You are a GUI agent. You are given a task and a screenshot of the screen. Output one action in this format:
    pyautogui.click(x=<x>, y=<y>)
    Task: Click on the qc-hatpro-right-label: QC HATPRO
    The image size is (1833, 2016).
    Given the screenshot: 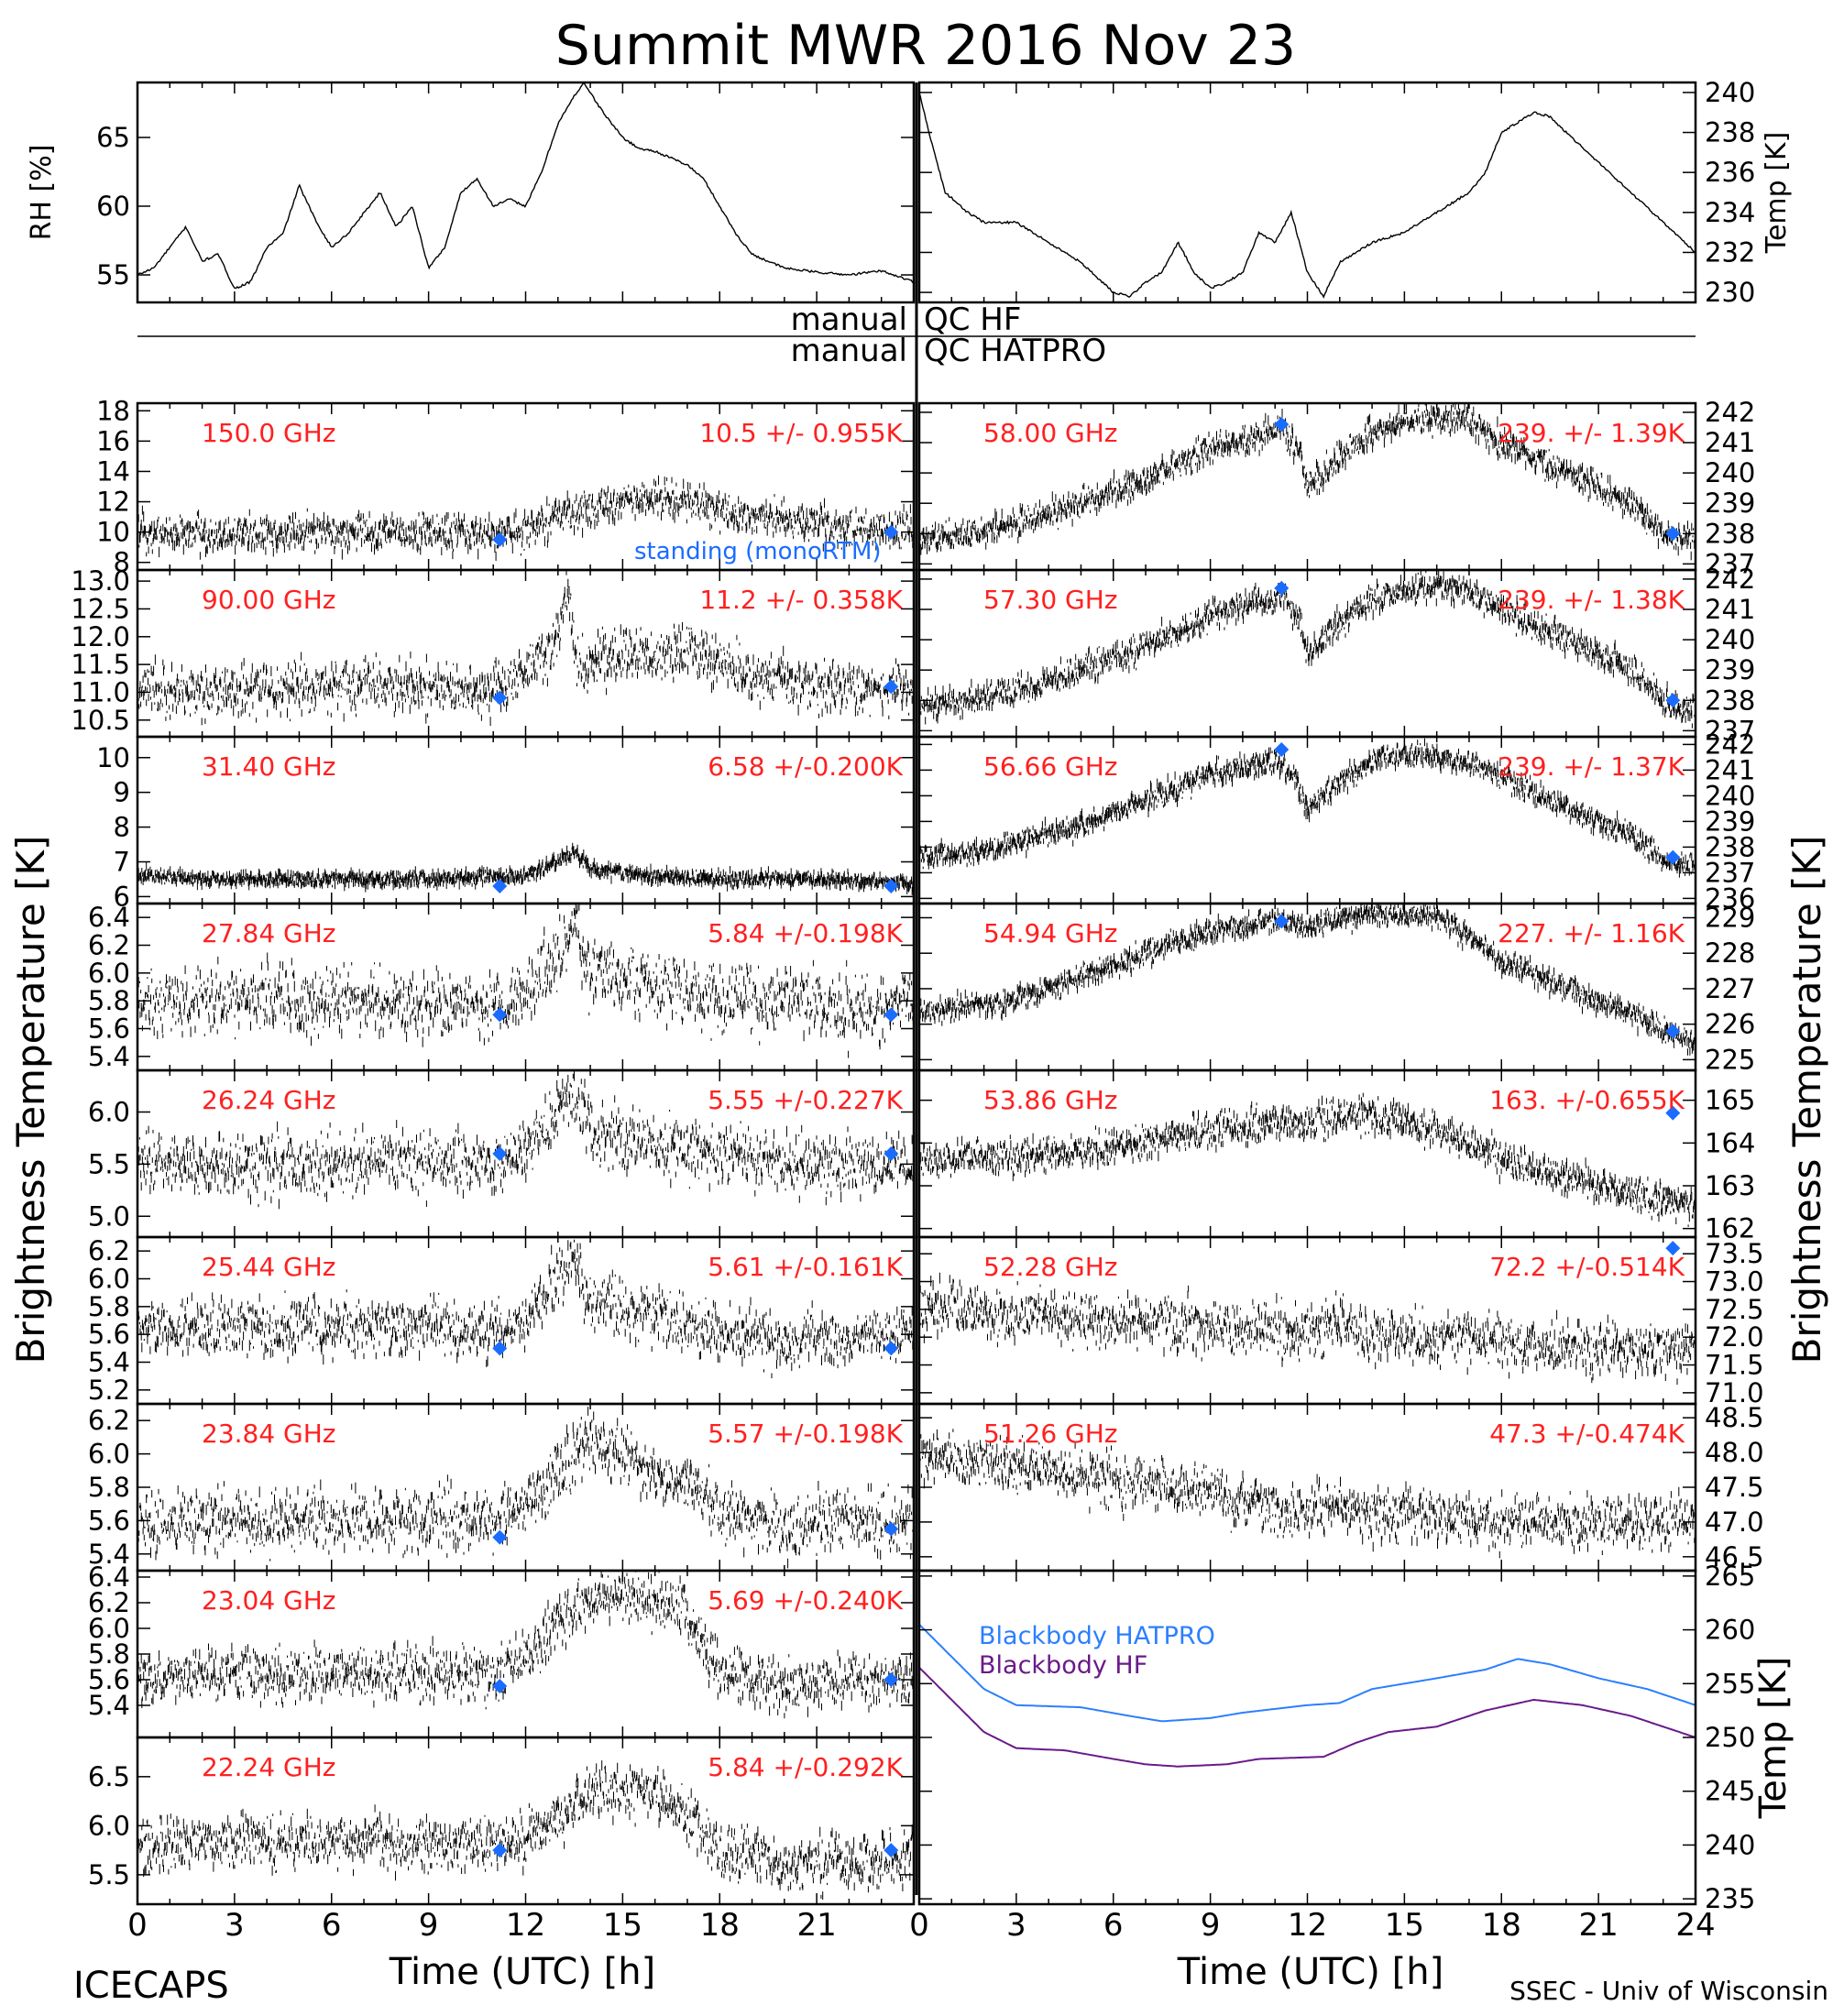 What is the action you would take?
    pyautogui.click(x=1015, y=351)
    